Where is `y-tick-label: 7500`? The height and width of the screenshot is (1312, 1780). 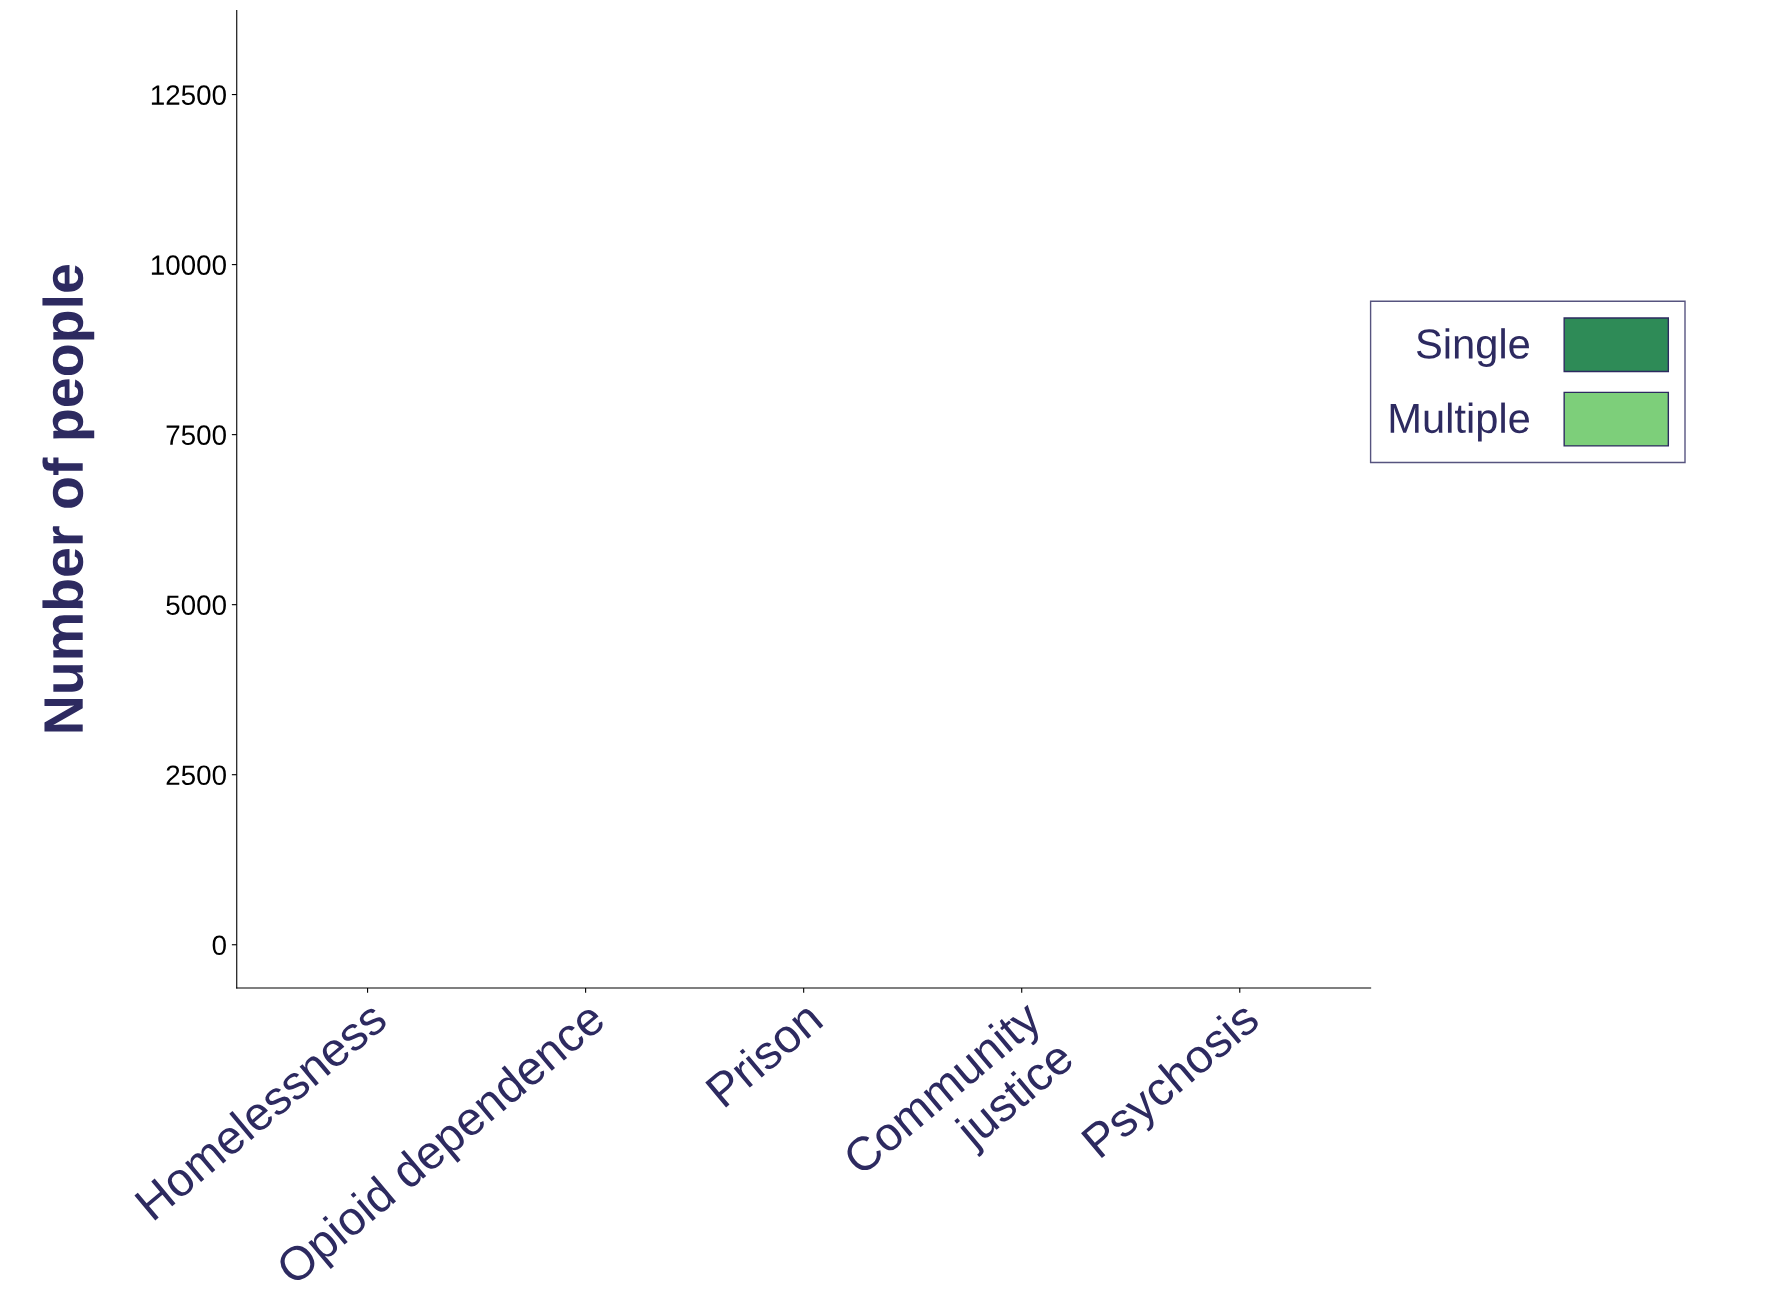
y-tick-label: 7500 is located at coordinates (196, 435).